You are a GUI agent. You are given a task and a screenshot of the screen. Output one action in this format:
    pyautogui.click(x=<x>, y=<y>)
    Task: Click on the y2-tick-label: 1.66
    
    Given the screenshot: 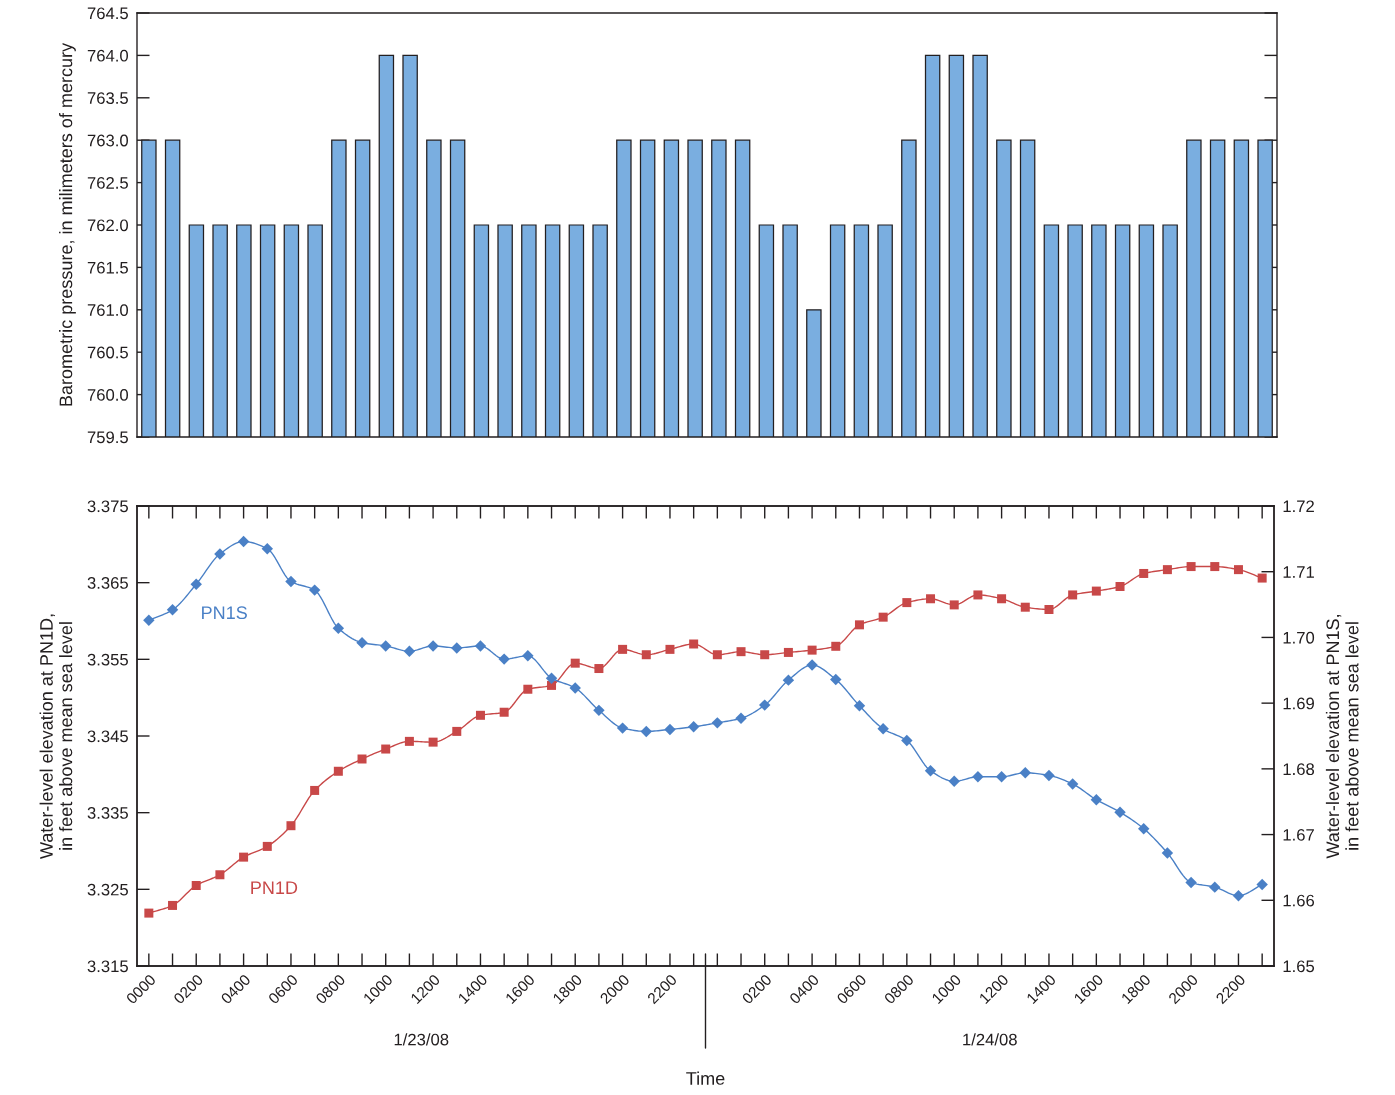 What is the action you would take?
    pyautogui.click(x=1299, y=900)
    